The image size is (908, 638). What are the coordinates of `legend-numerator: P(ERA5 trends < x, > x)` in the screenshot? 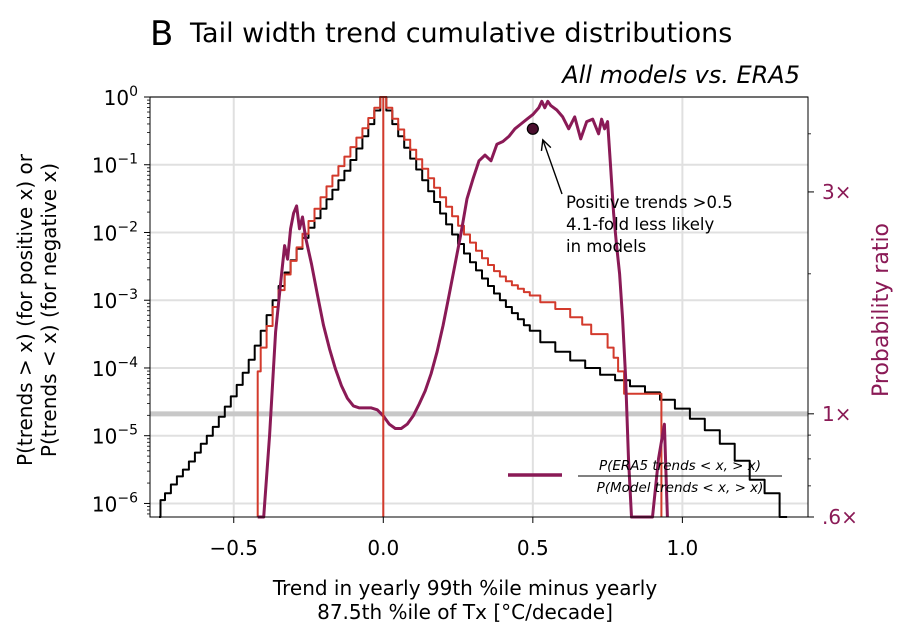 It's located at (680, 466).